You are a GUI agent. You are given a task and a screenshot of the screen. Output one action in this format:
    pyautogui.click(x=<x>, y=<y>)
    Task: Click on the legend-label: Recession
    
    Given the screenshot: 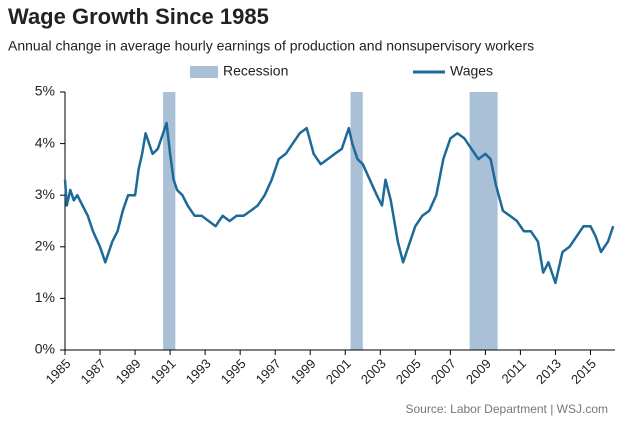 What is the action you would take?
    pyautogui.click(x=255, y=71)
    